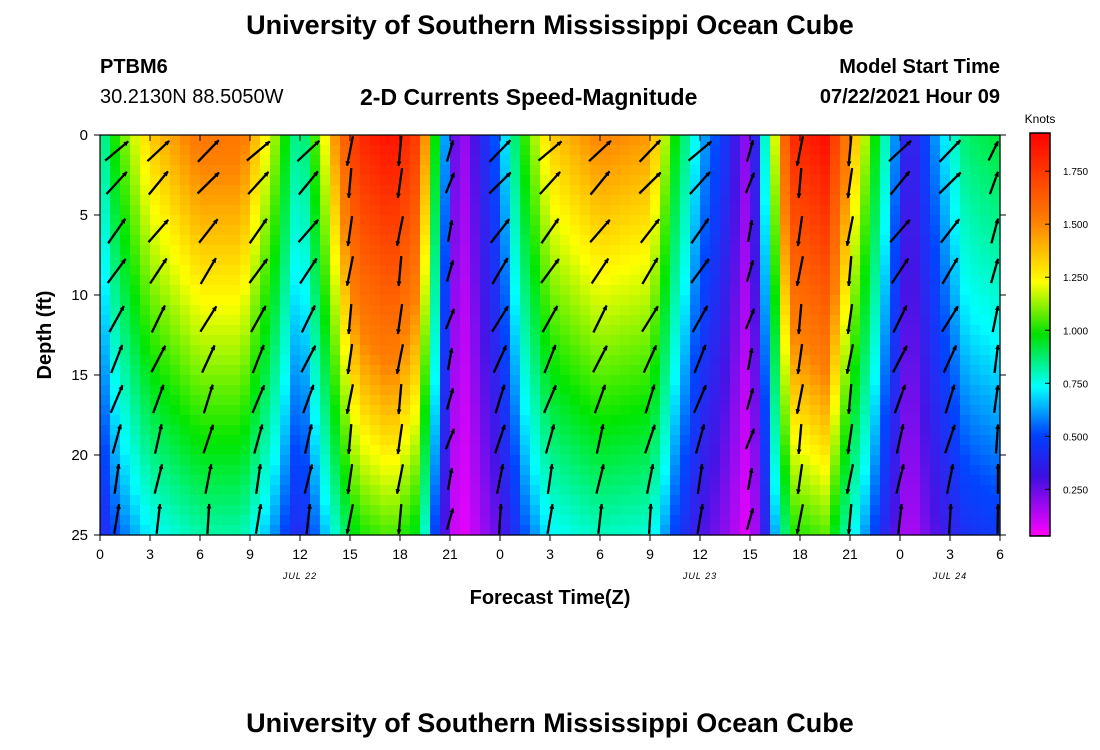 This screenshot has width=1100, height=750. Describe the element at coordinates (600, 554) in the screenshot. I see `x-tick-label: 6` at that location.